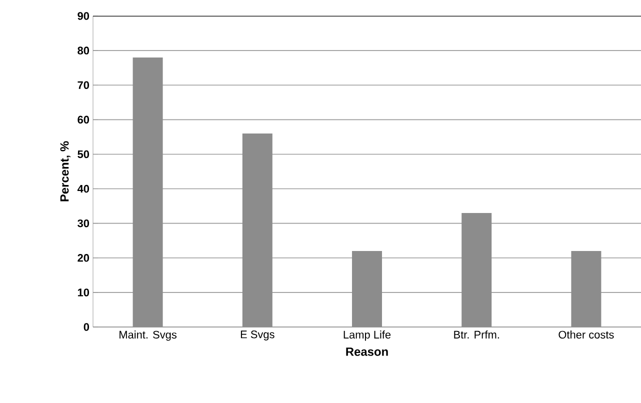  What do you see at coordinates (84, 50) in the screenshot?
I see `y-tick-label: 80` at bounding box center [84, 50].